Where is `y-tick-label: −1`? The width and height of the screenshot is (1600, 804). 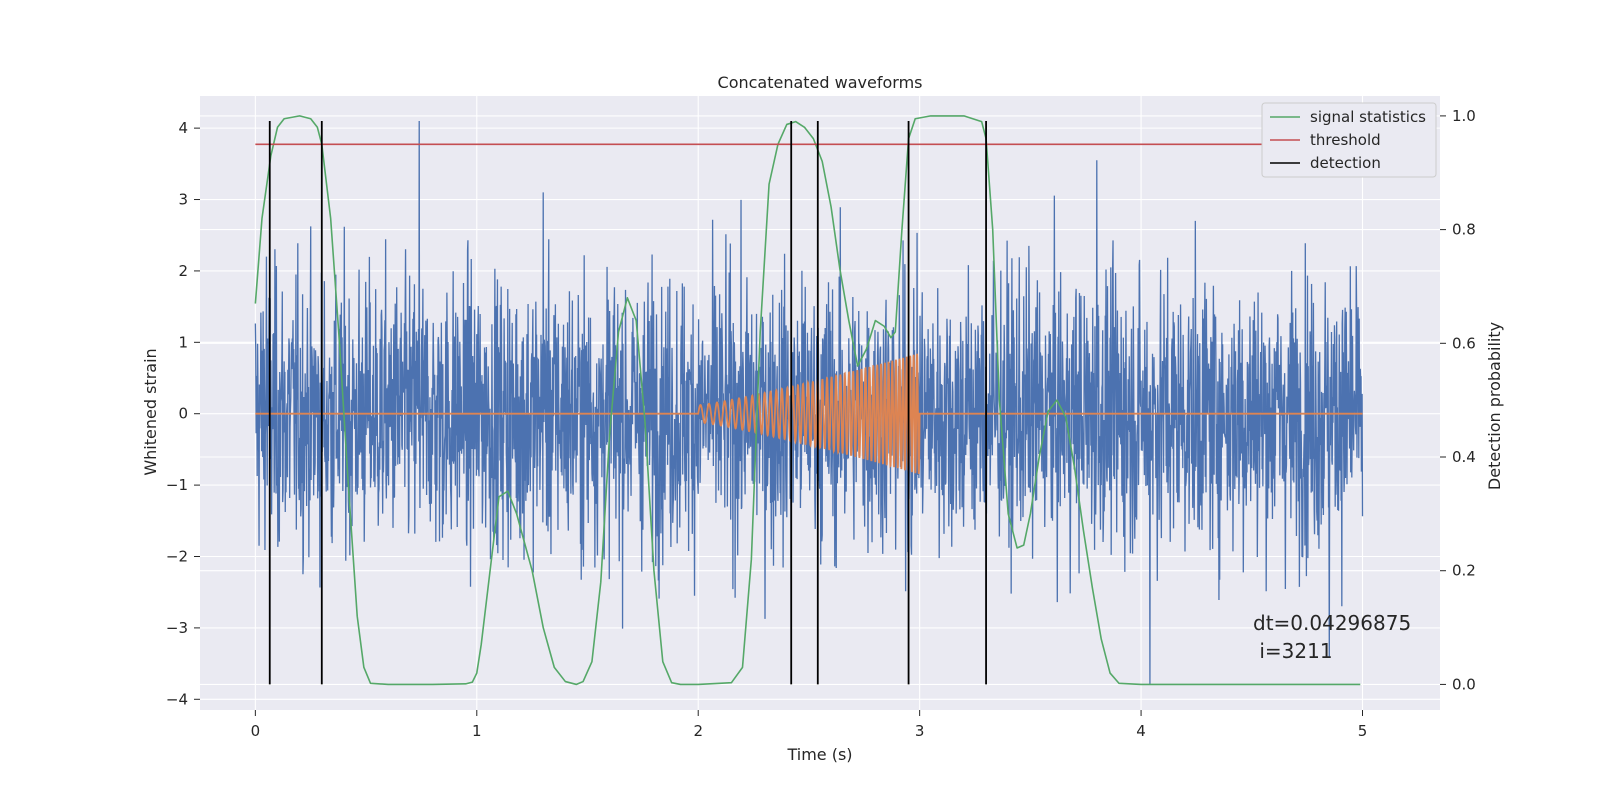 y-tick-label: −1 is located at coordinates (177, 485).